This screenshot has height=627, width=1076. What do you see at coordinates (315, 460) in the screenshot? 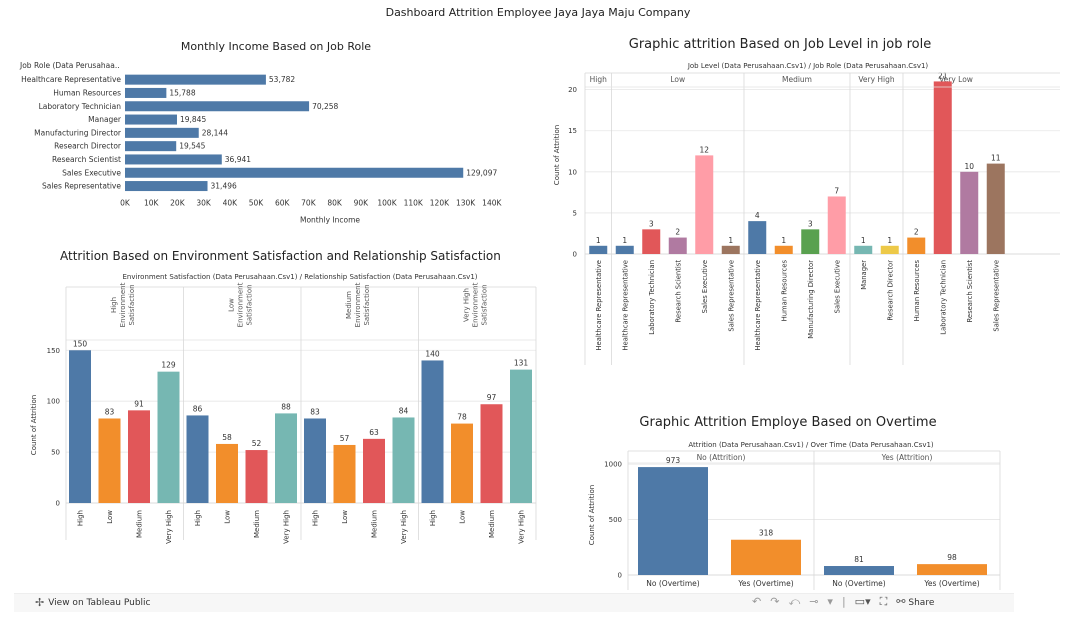
I see `env-bar-medium-environment-satisfaction-high` at bounding box center [315, 460].